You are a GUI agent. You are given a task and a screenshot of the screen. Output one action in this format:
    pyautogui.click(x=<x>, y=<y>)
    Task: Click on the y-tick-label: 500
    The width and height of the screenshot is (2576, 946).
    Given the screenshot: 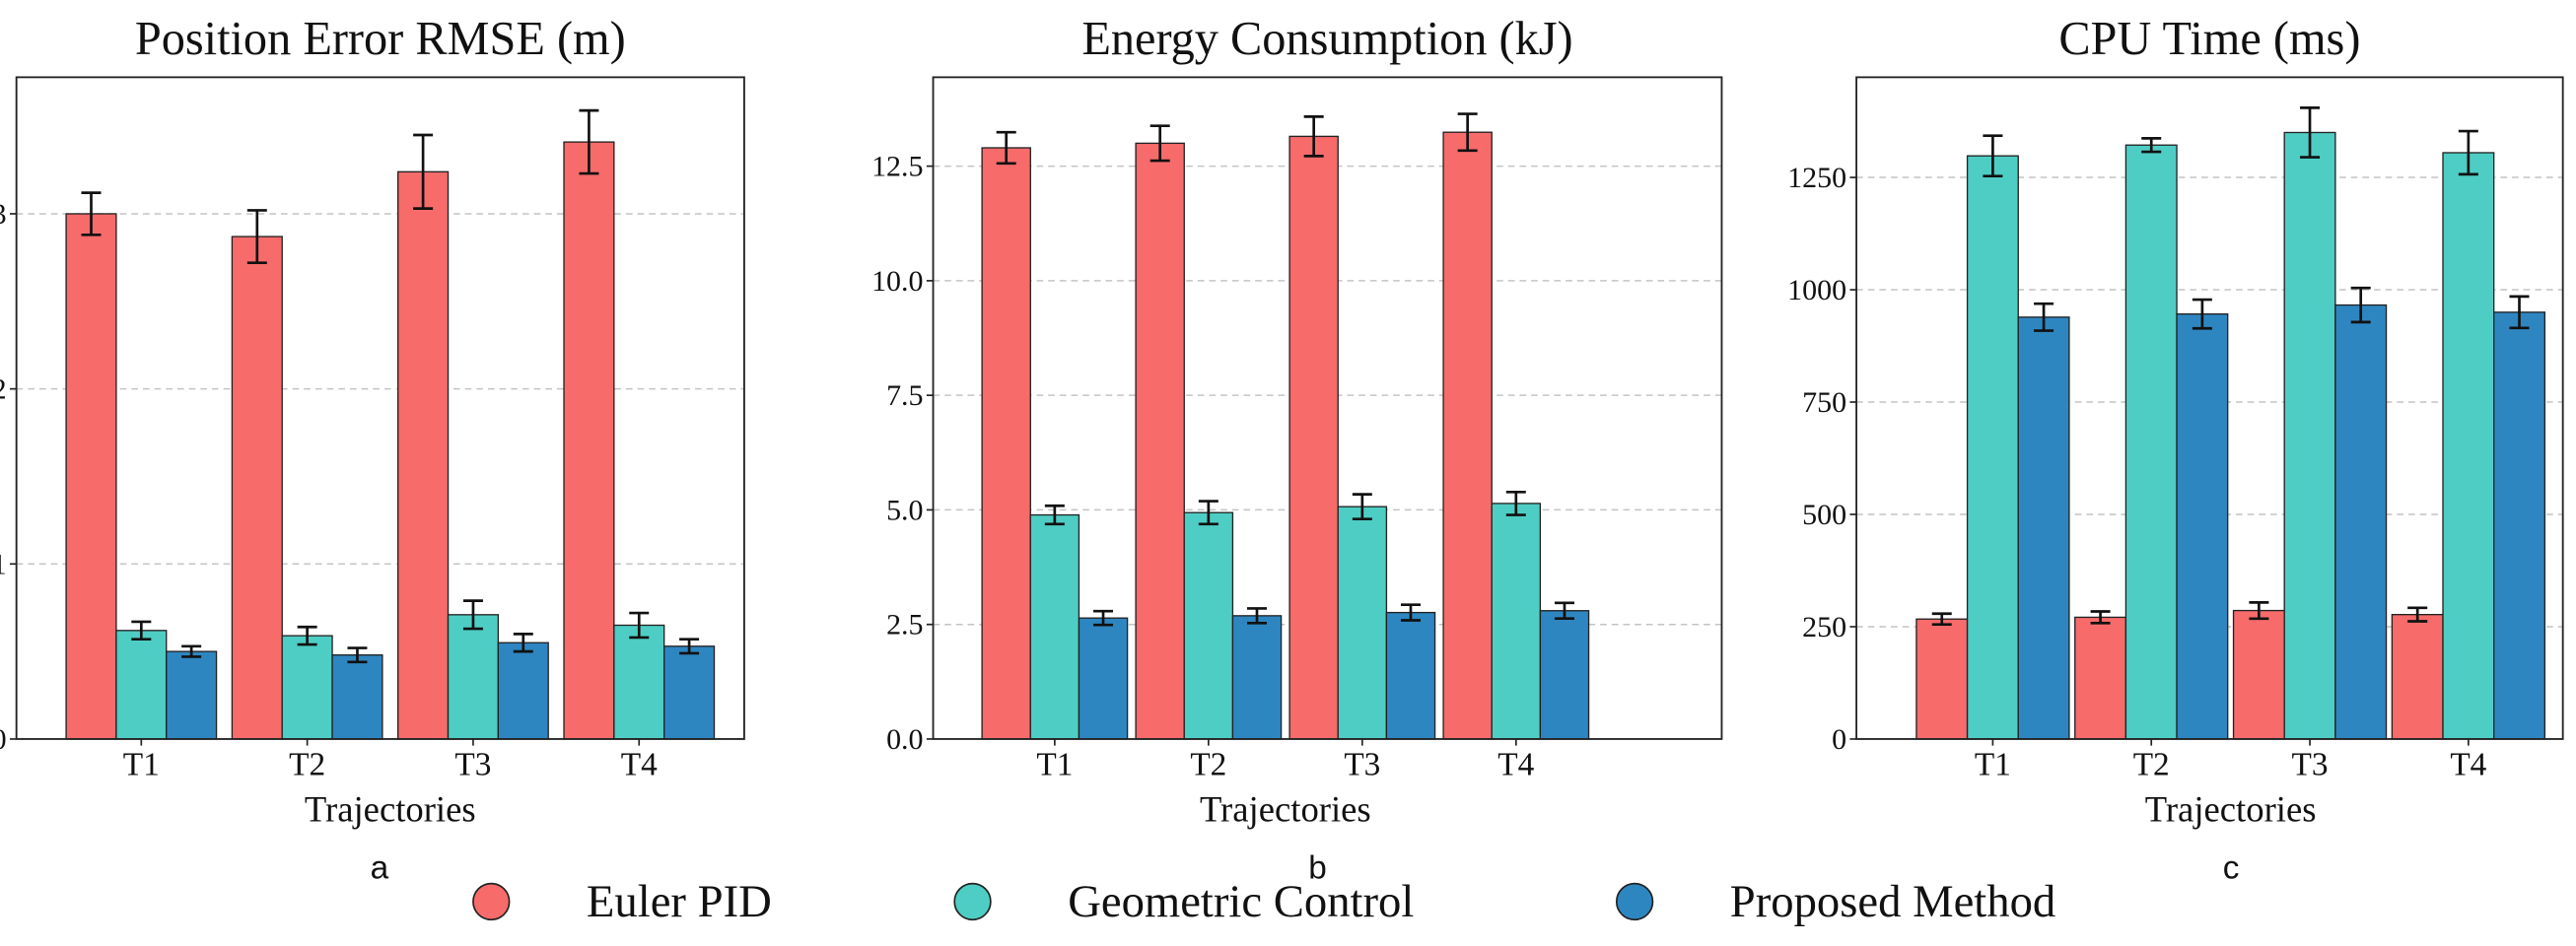 What is the action you would take?
    pyautogui.click(x=1824, y=515)
    